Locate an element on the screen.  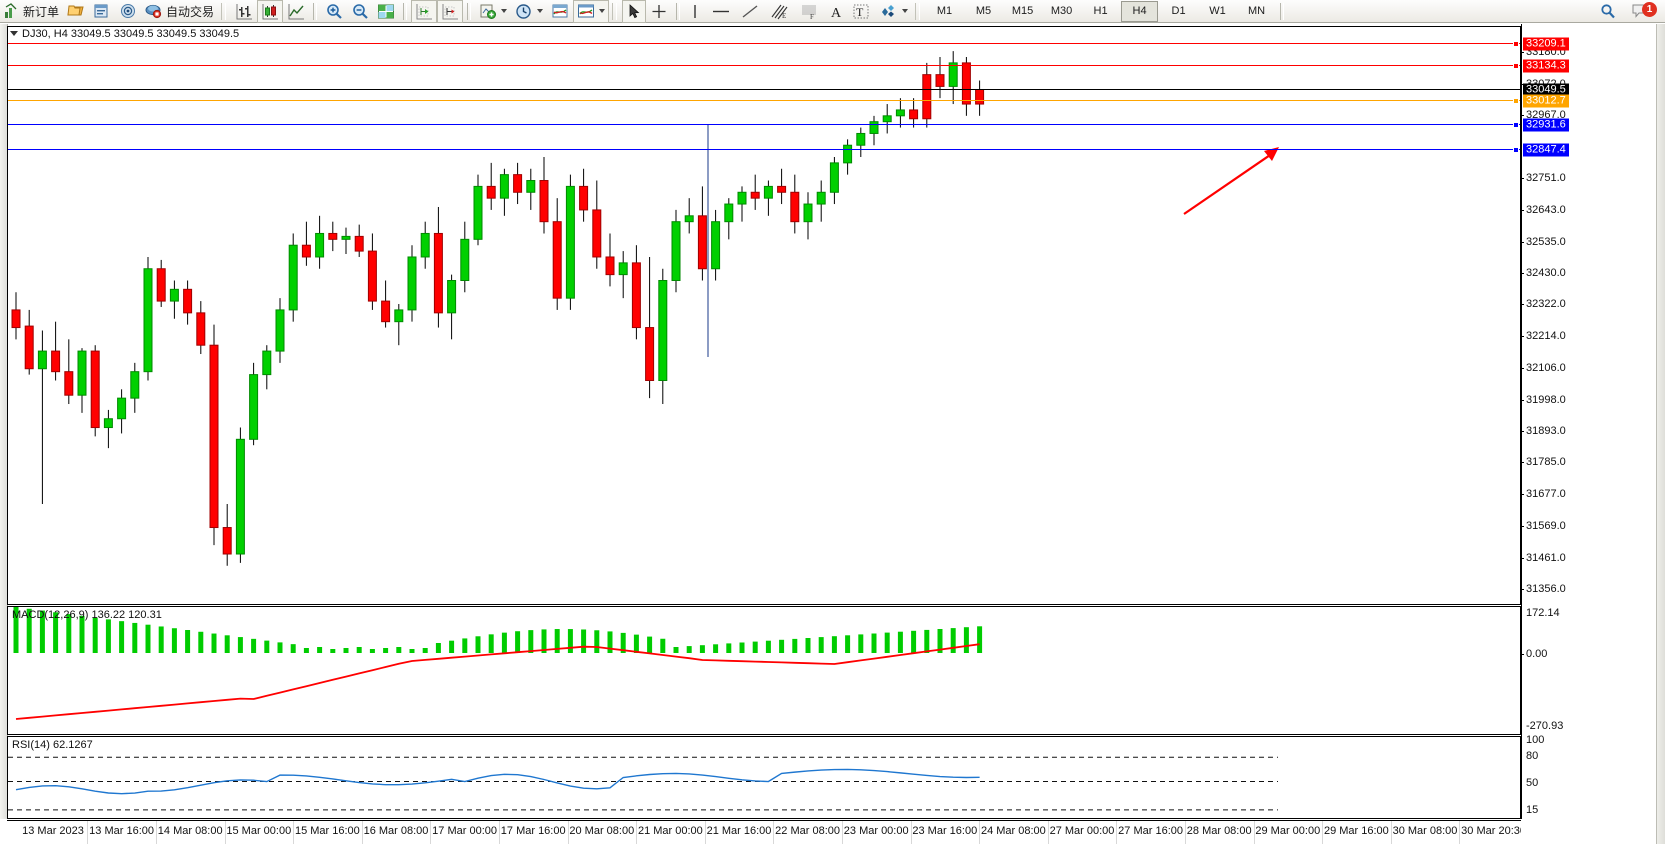
pointer-button is located at coordinates (634, 11).